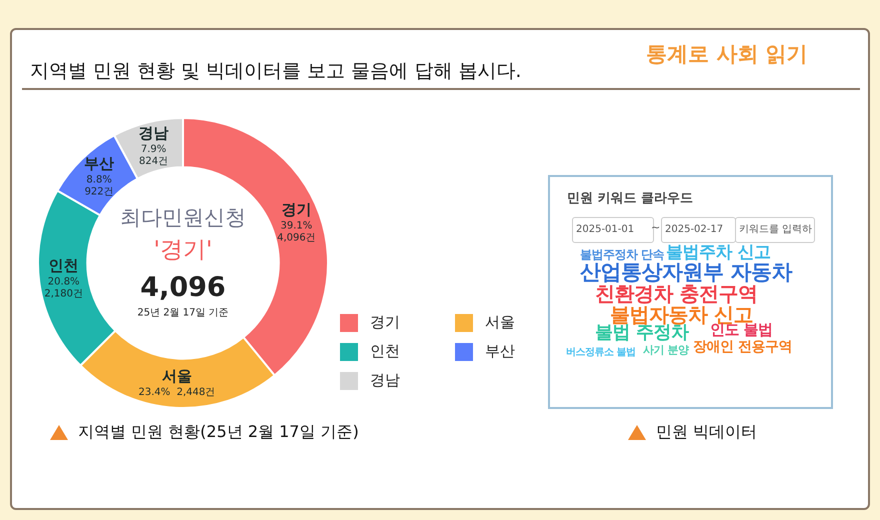  I want to click on data-label: 8.8% 922건, so click(99, 186).